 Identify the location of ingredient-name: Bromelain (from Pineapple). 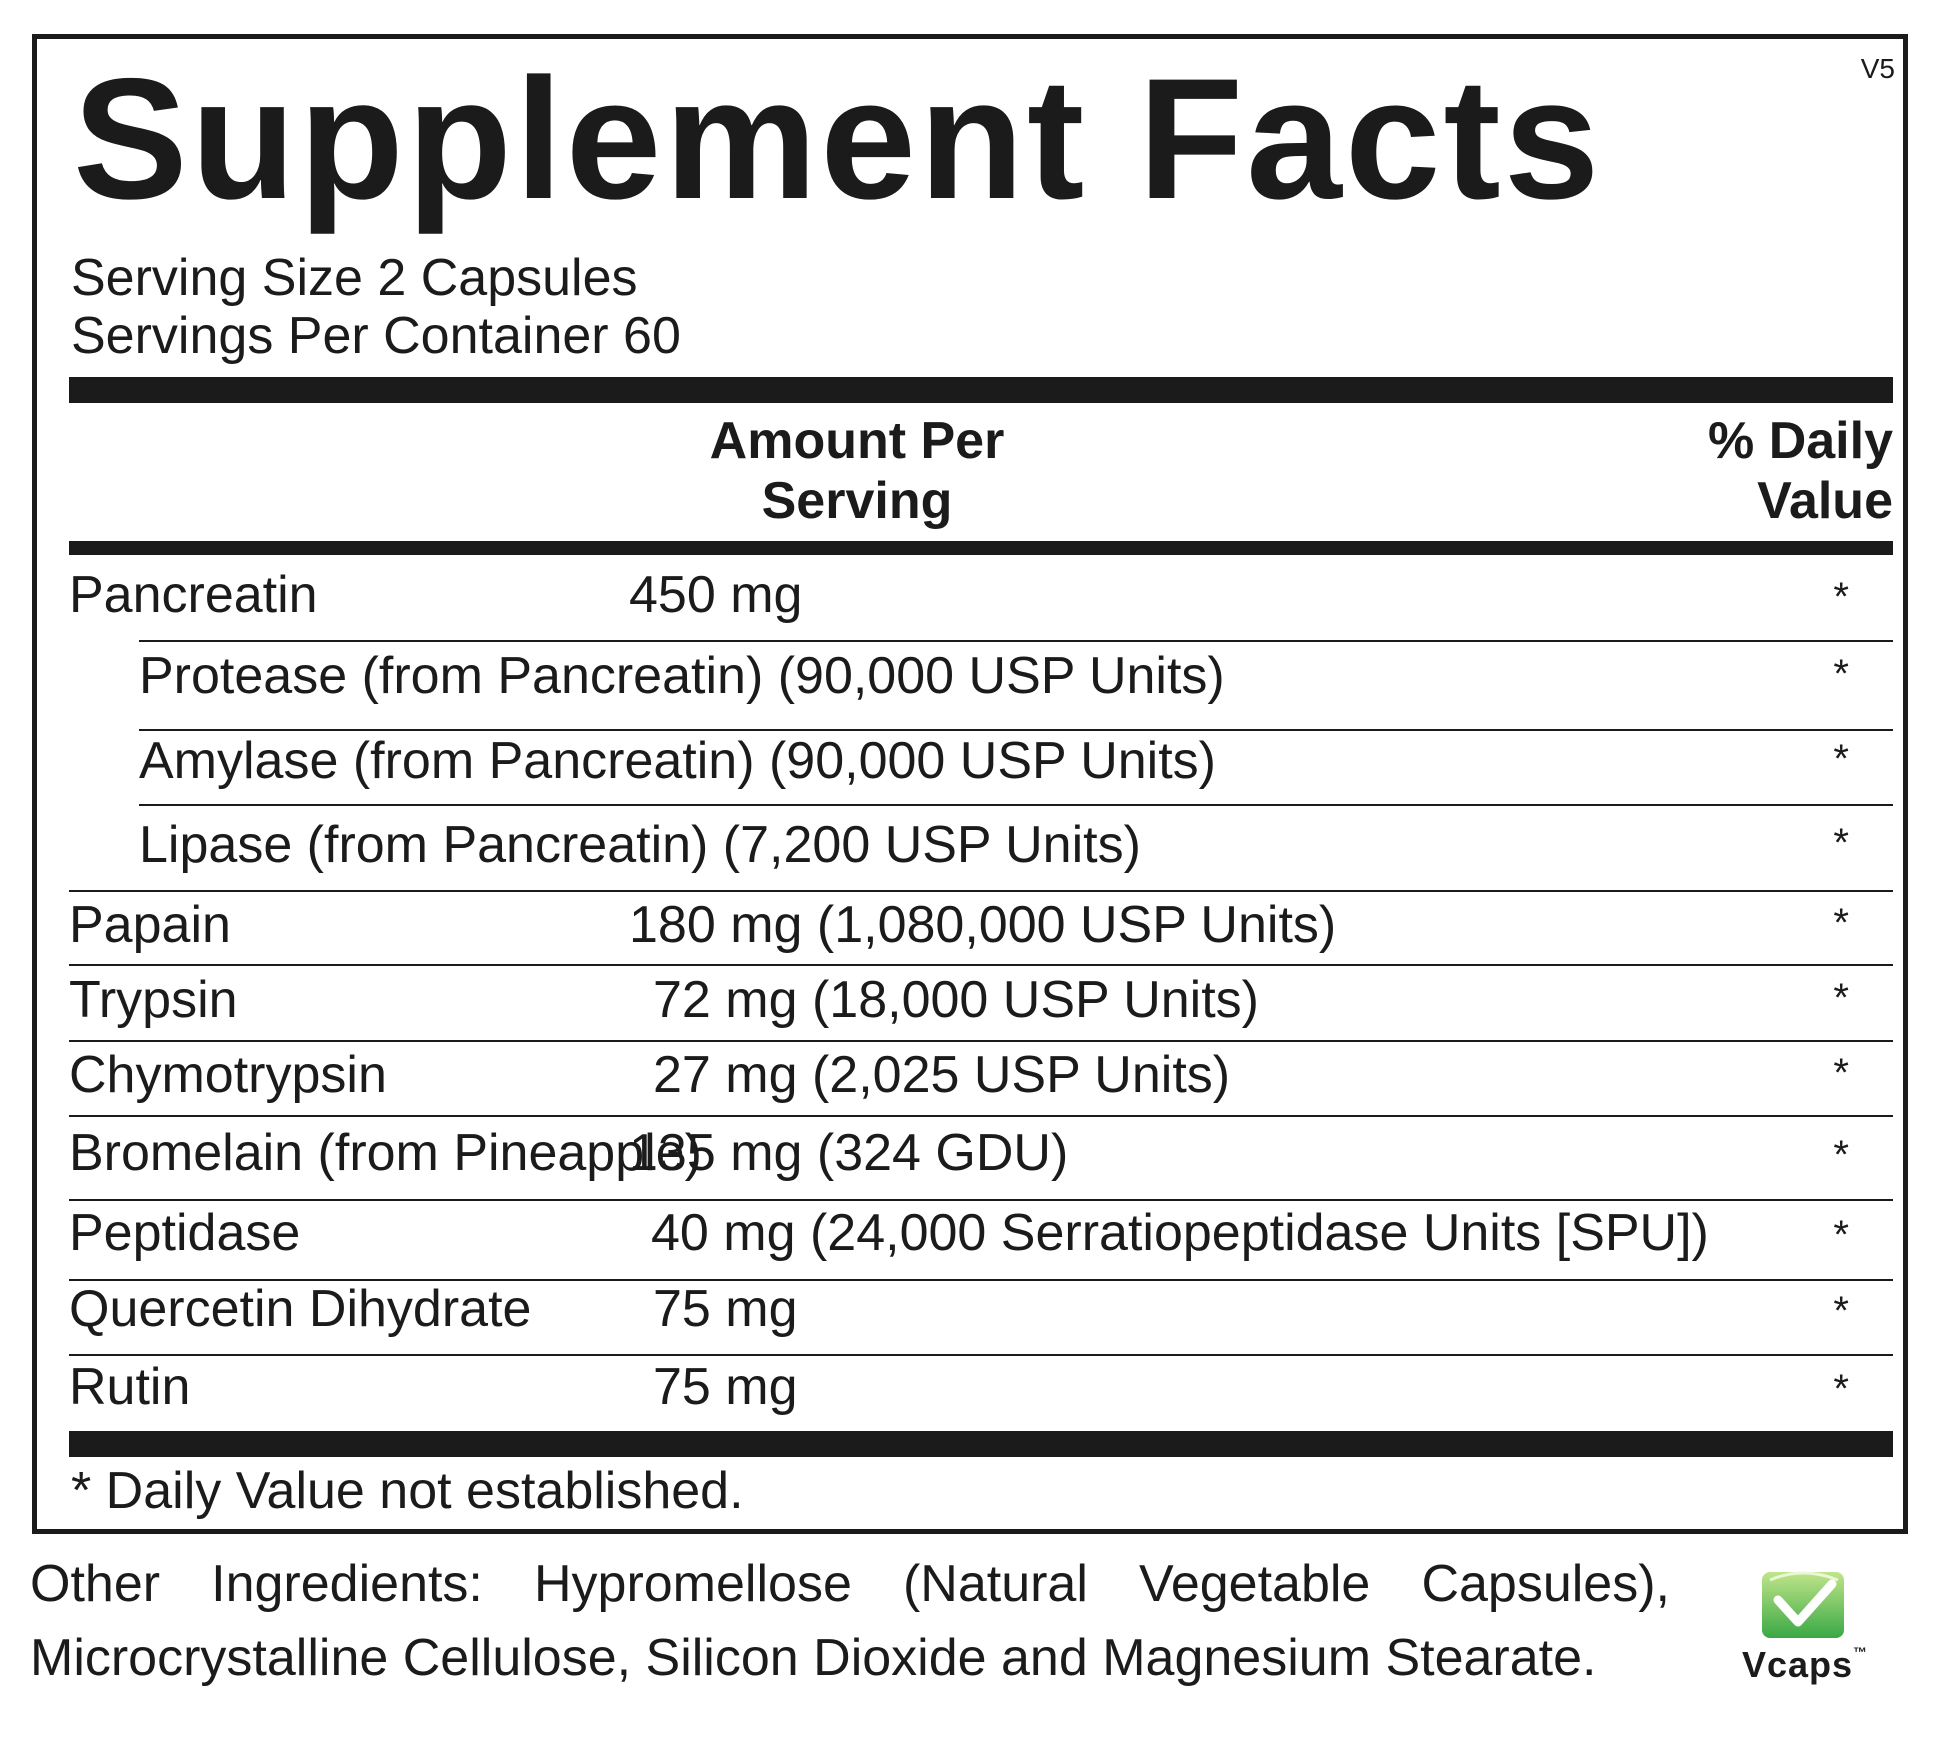
(385, 1153).